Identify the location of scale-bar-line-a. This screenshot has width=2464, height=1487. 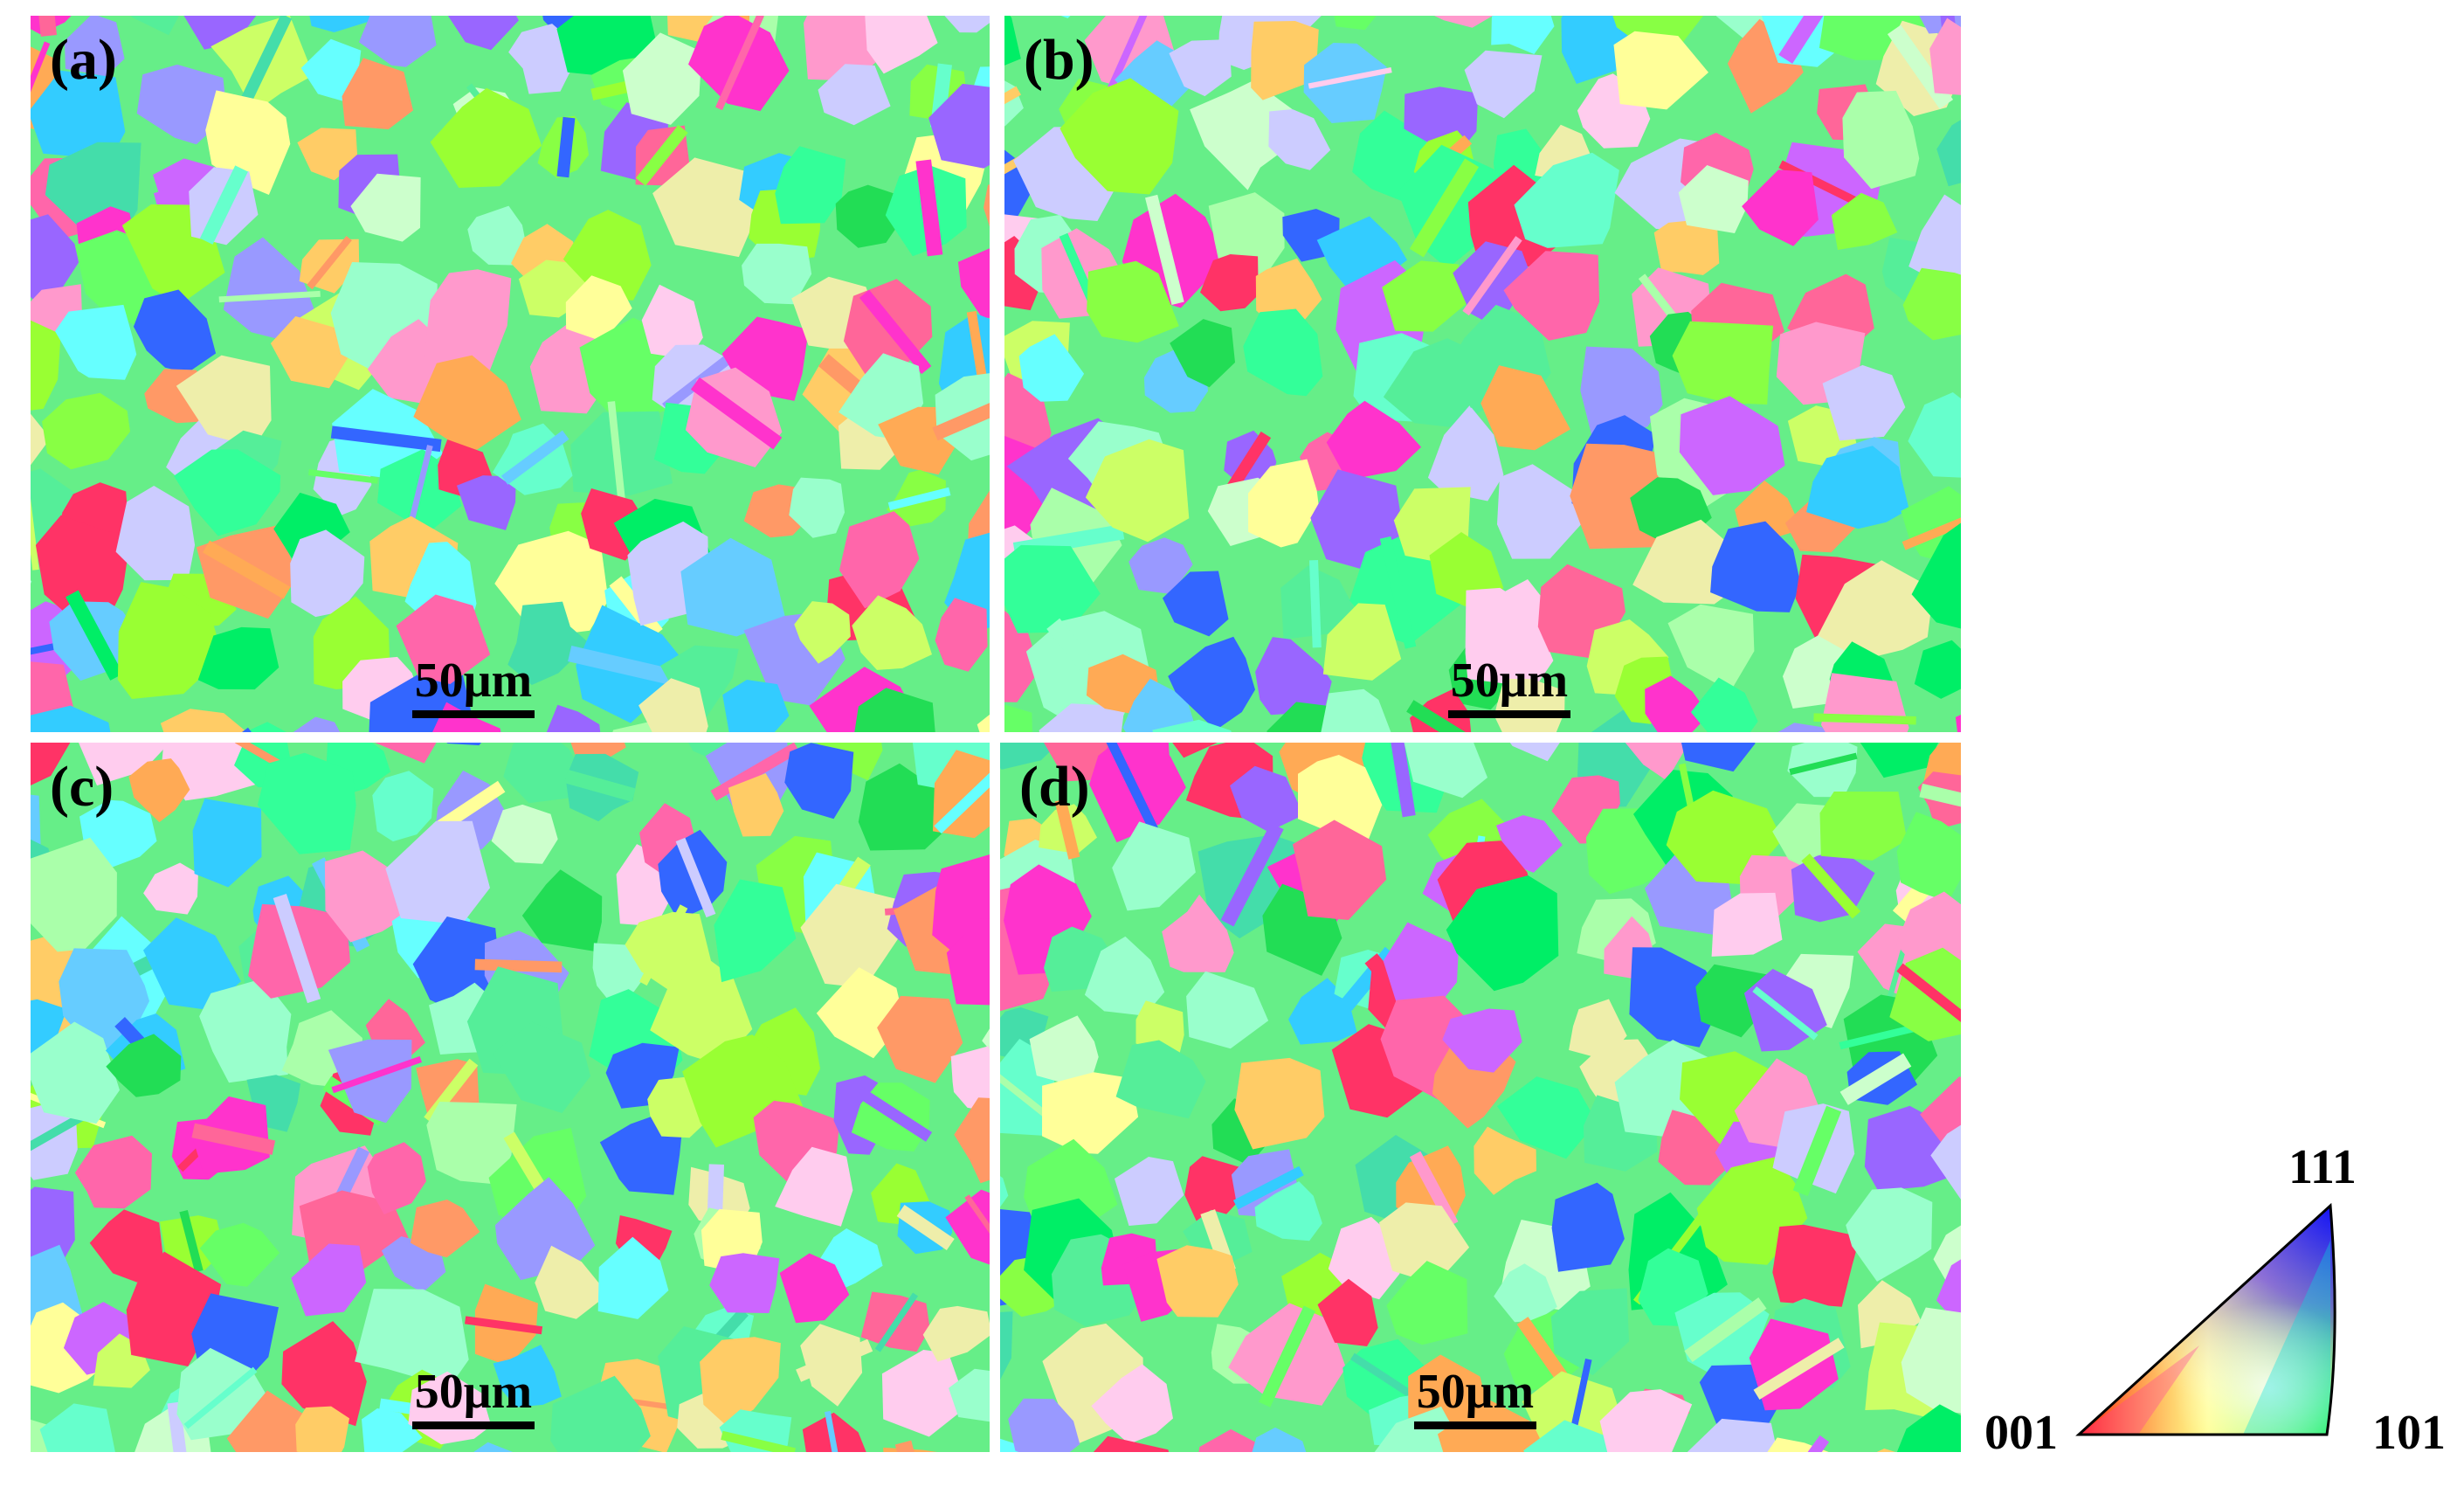
(473, 714).